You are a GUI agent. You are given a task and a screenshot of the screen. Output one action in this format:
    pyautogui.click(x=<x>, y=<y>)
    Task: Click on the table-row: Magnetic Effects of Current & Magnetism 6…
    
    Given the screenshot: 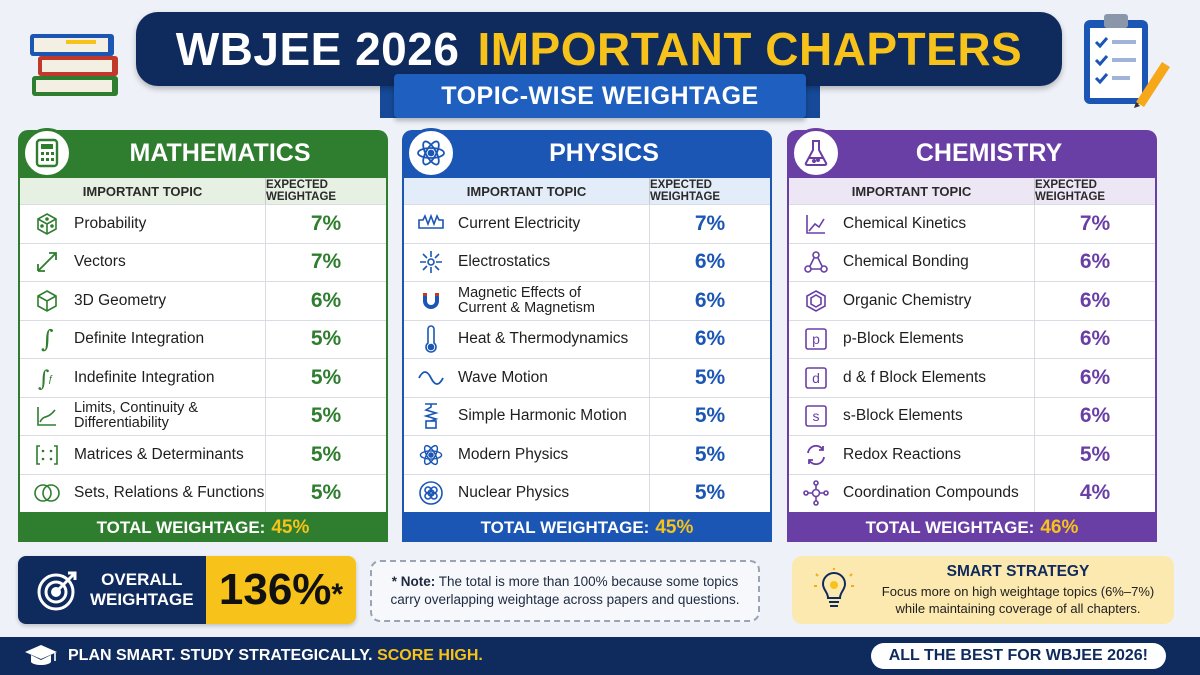 What is the action you would take?
    pyautogui.click(x=587, y=300)
    